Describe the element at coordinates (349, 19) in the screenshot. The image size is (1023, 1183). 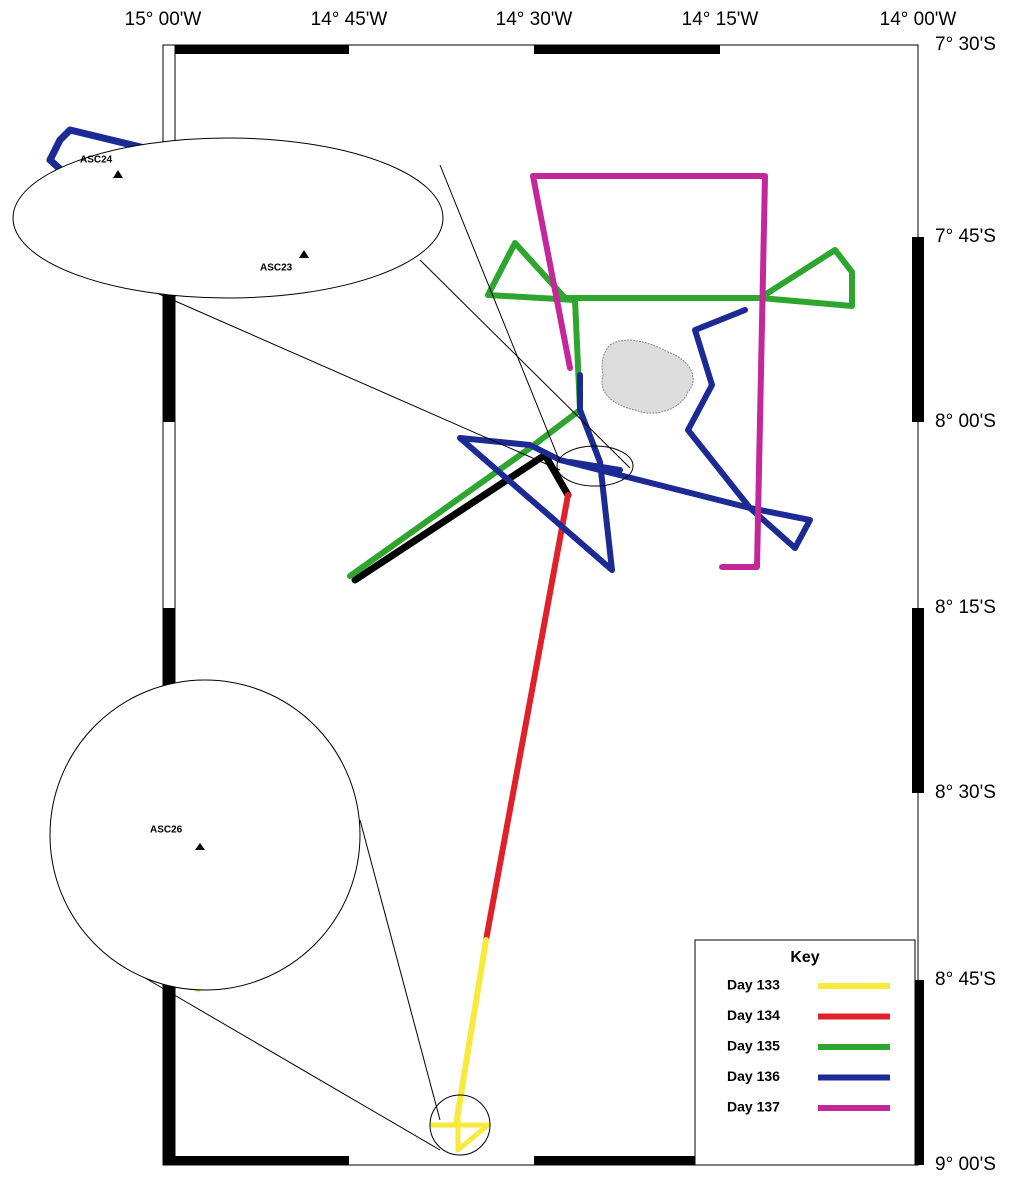
I see `longitude-label: 14° 45'W` at that location.